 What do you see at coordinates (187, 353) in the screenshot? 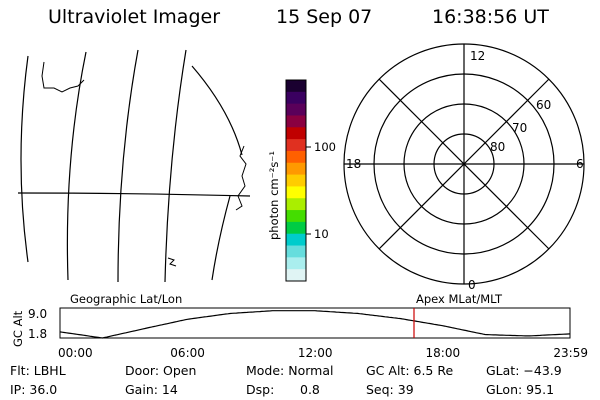
I see `x-tick-label: 06:00` at bounding box center [187, 353].